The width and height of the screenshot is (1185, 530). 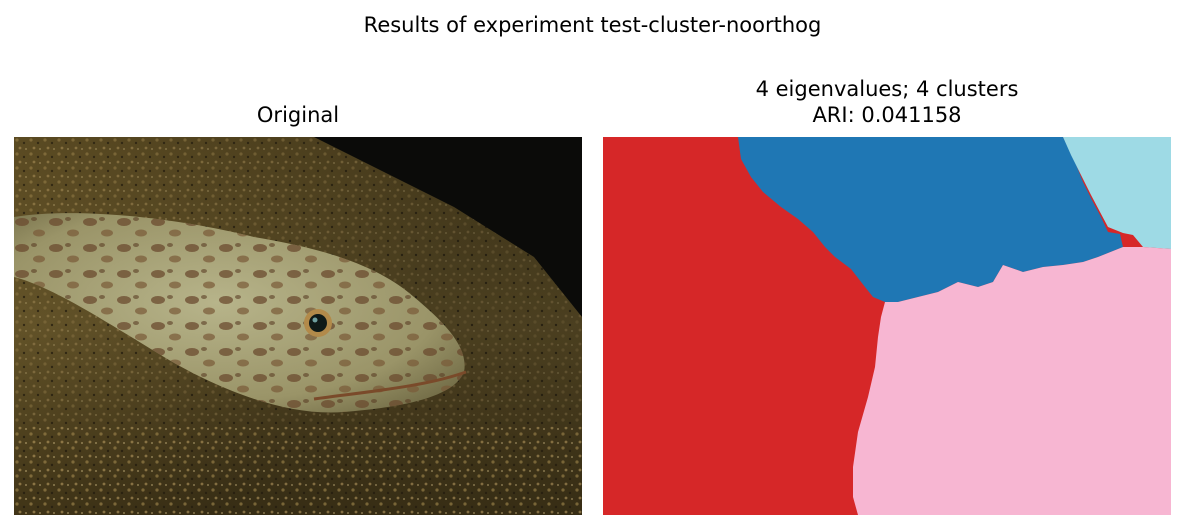 What do you see at coordinates (887, 115) in the screenshot?
I see `cluster-panel-title-line2: ARI: 0.041158` at bounding box center [887, 115].